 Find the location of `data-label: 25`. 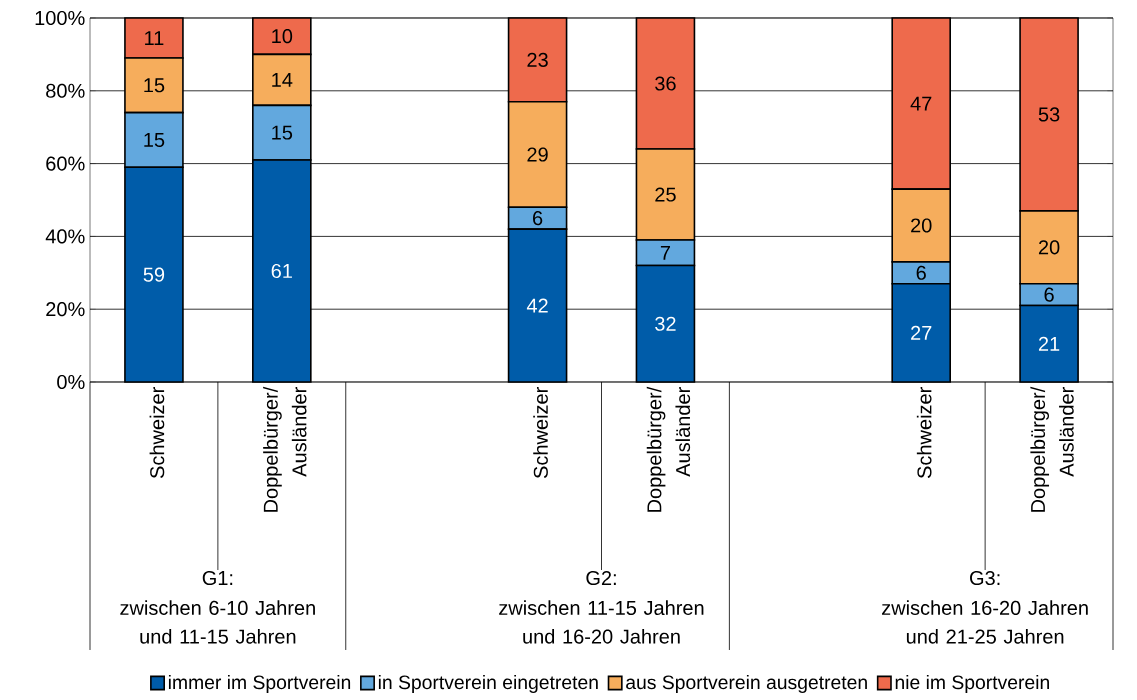

data-label: 25 is located at coordinates (665, 194).